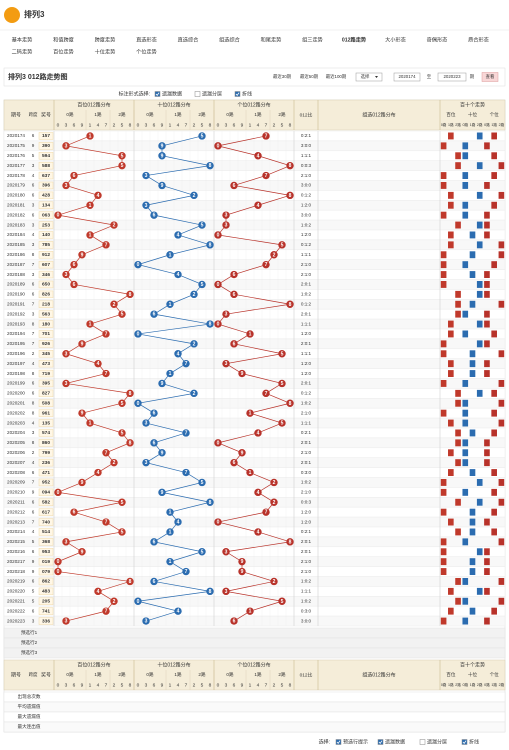 The height and width of the screenshot is (750, 509). I want to click on nav-tab: 012路走势, so click(354, 39).